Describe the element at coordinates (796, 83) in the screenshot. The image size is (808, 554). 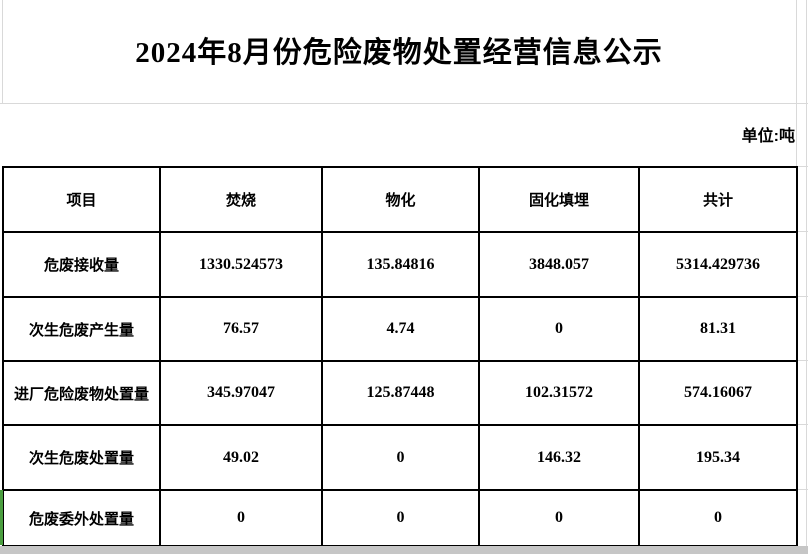
I see `gridline-vertical-right` at that location.